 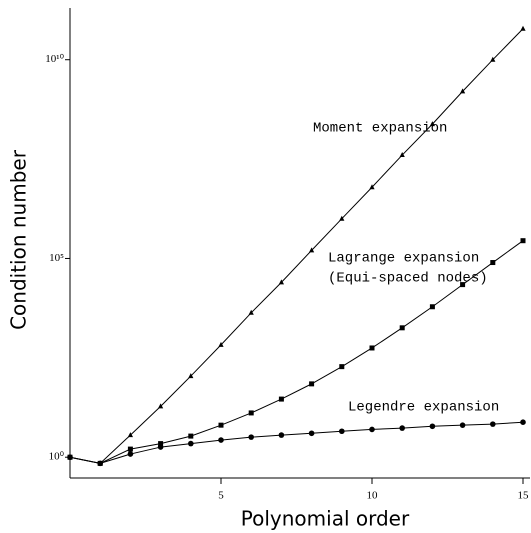 What do you see at coordinates (423, 408) in the screenshot?
I see `annotation: Legendre expansion` at bounding box center [423, 408].